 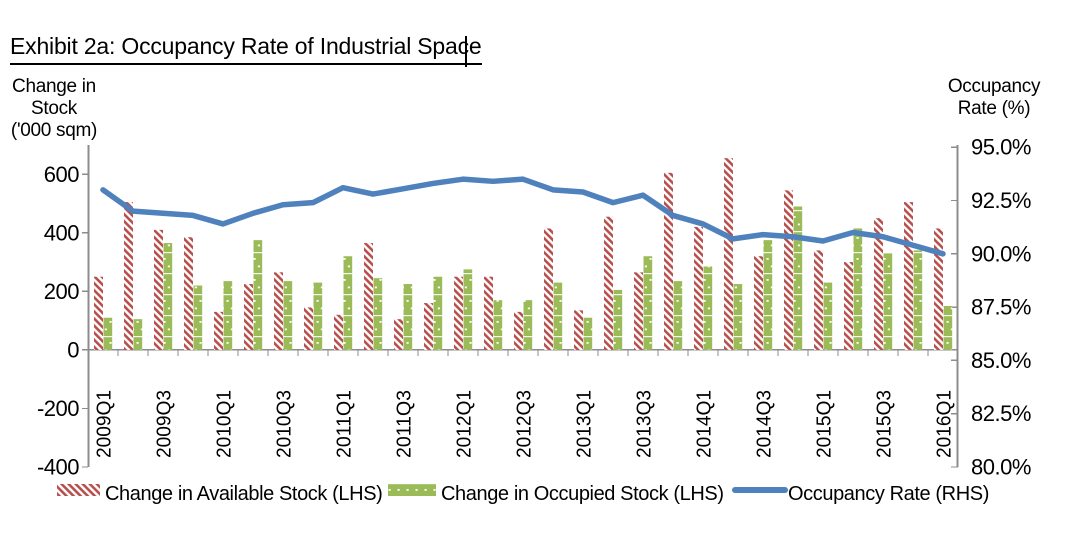 I want to click on bar-occupied-2009Q3, so click(x=168, y=296).